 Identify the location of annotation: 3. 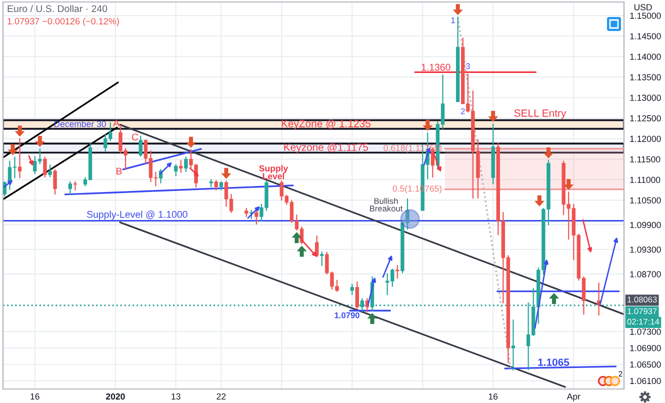
(468, 66).